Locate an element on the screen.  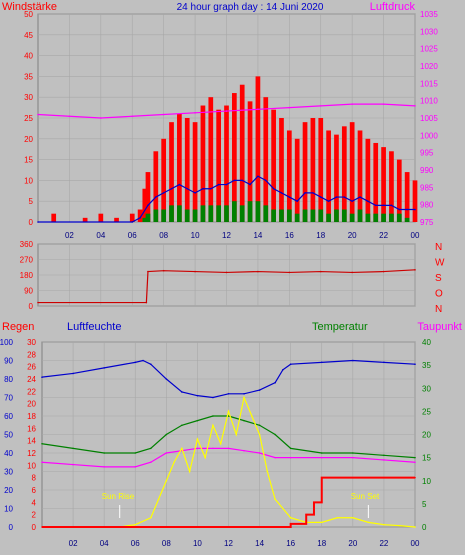
y-tick-temp: 0 is located at coordinates (424, 527).